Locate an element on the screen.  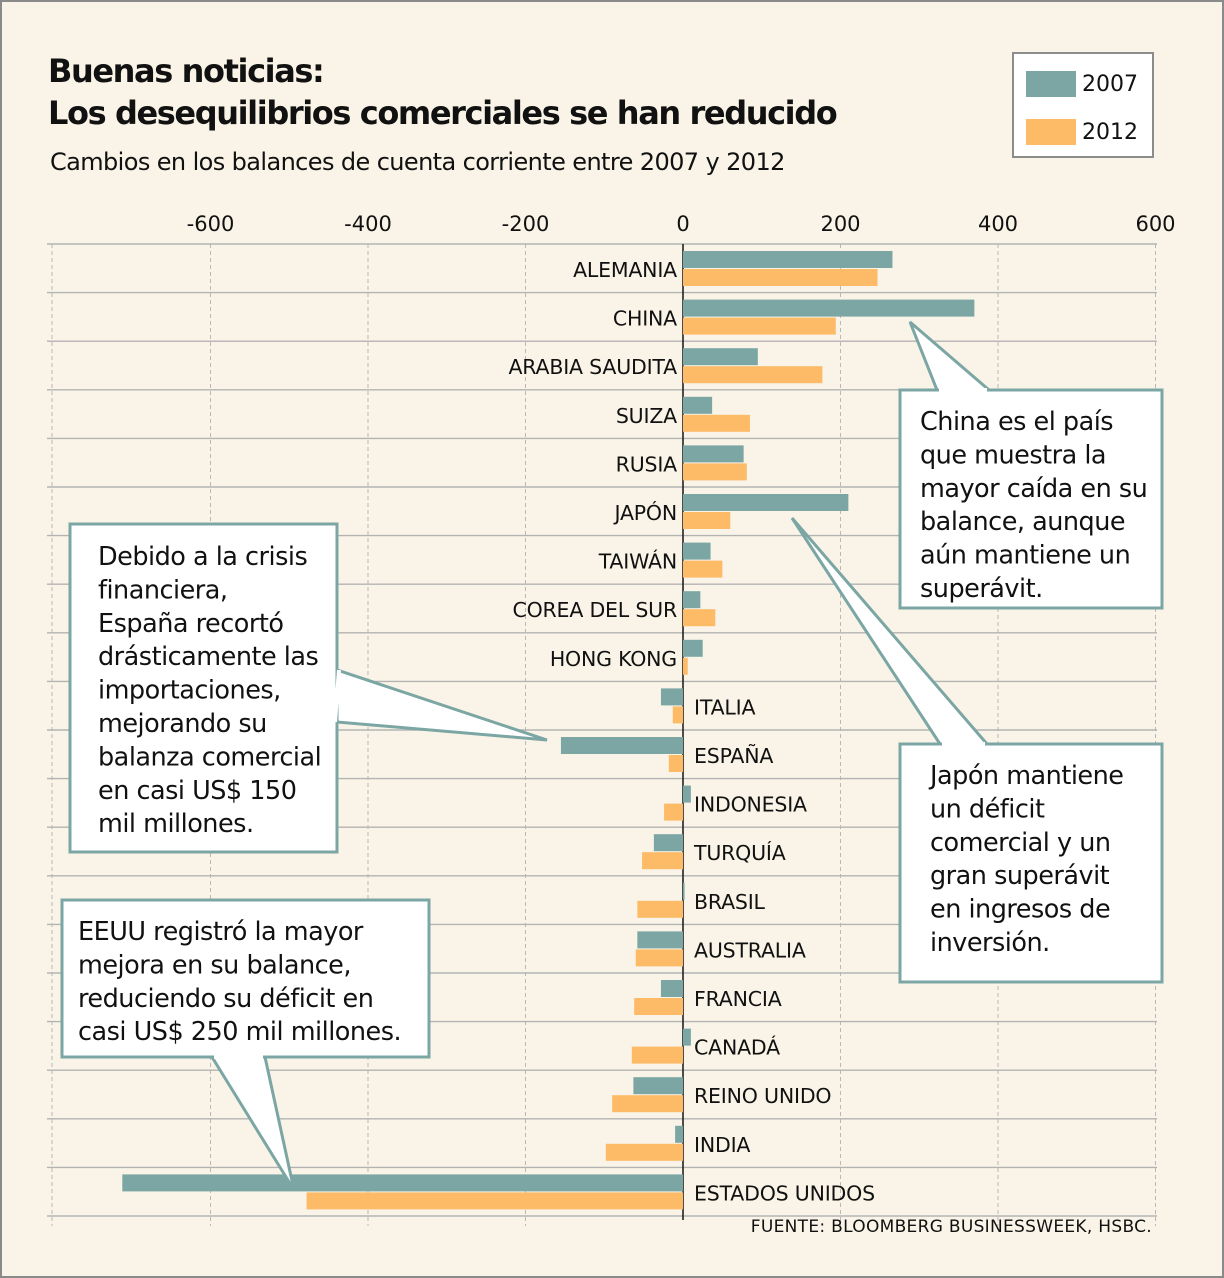
category-label: INDIA is located at coordinates (722, 1145).